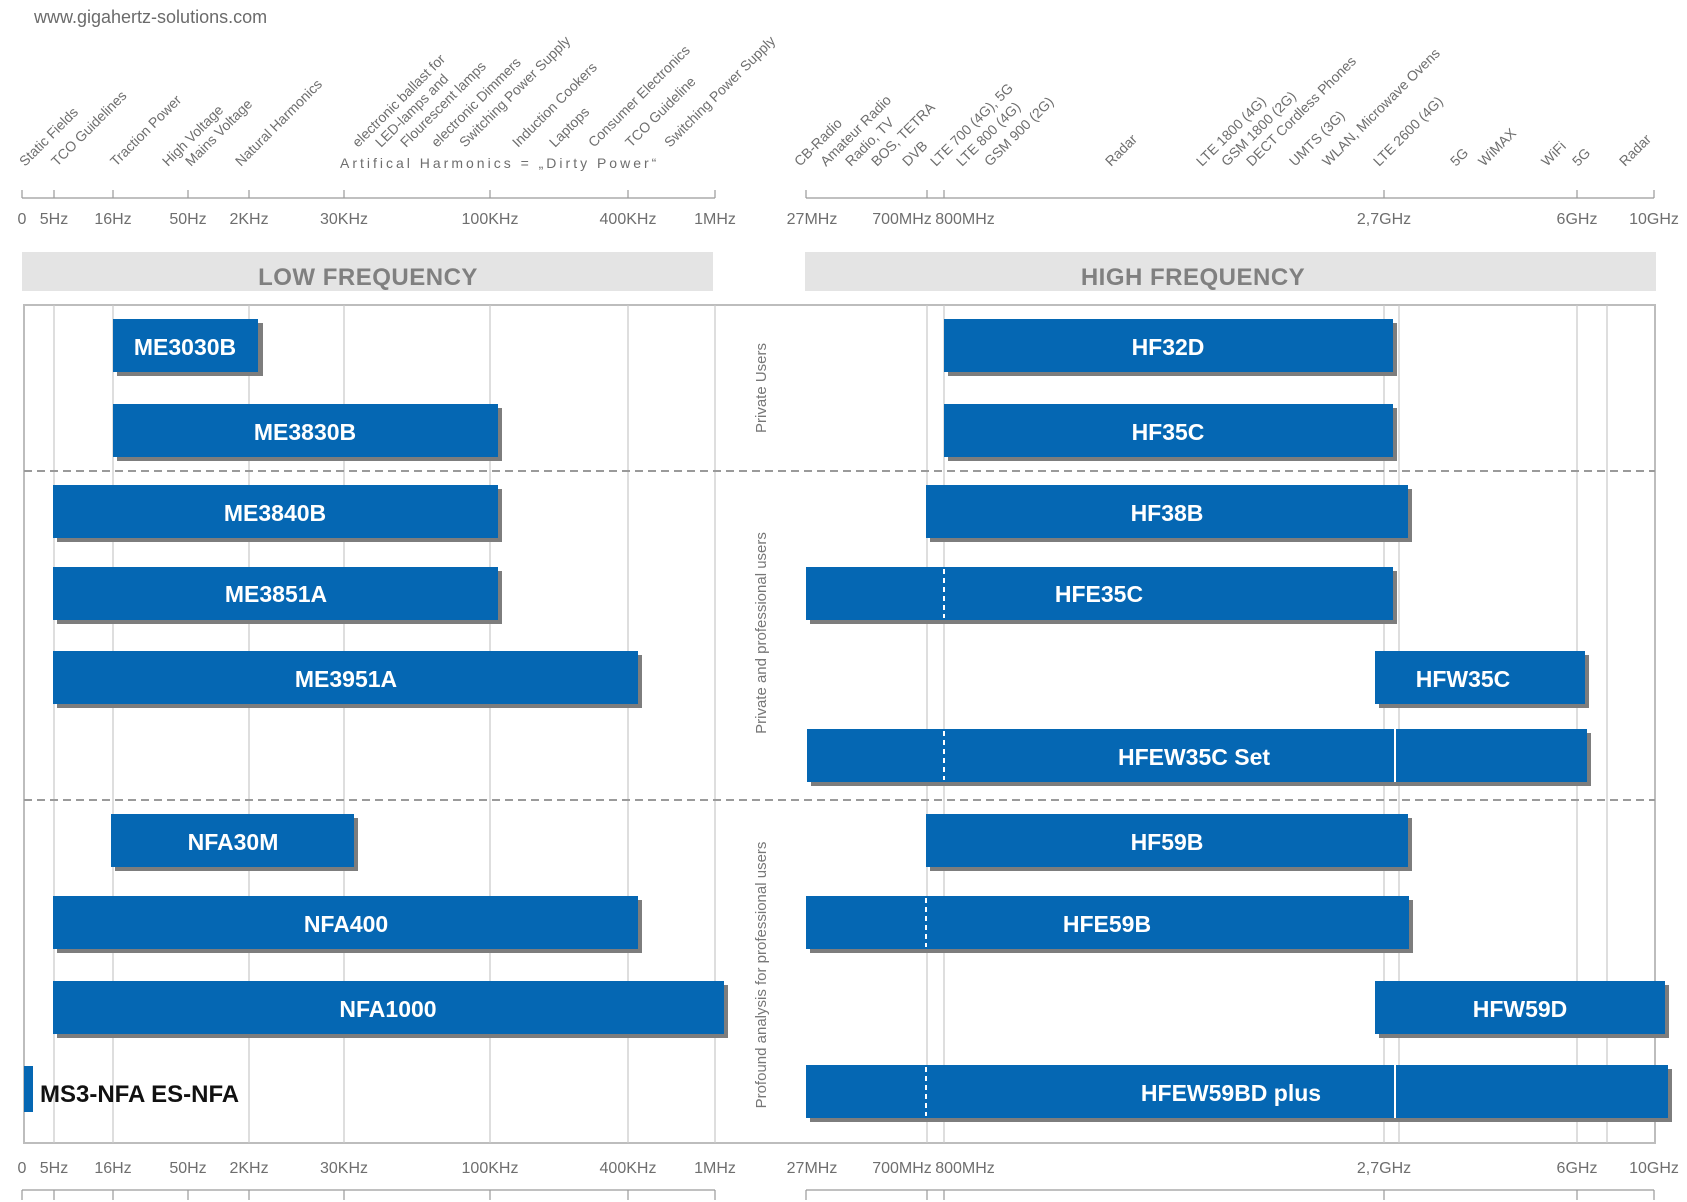 This screenshot has height=1202, width=1687. Describe the element at coordinates (139, 1094) in the screenshot. I see `extra-devices-label: MS3-NFA ES-NFA` at that location.